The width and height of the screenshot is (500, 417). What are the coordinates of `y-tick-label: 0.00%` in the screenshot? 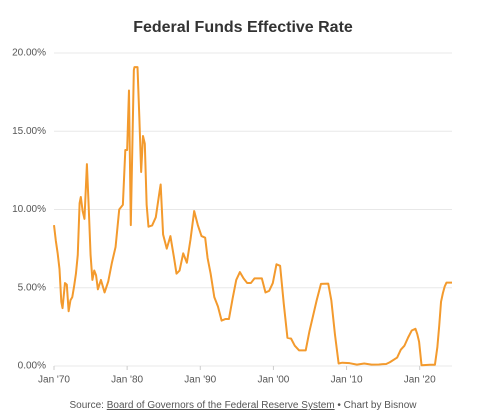 It's located at (32, 366).